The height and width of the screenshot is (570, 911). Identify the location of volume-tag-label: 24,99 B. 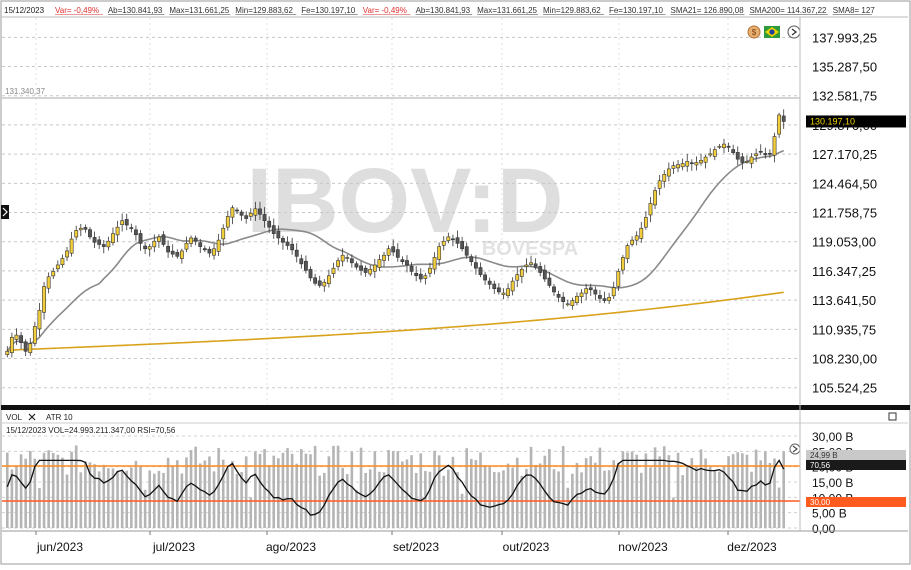
(824, 455).